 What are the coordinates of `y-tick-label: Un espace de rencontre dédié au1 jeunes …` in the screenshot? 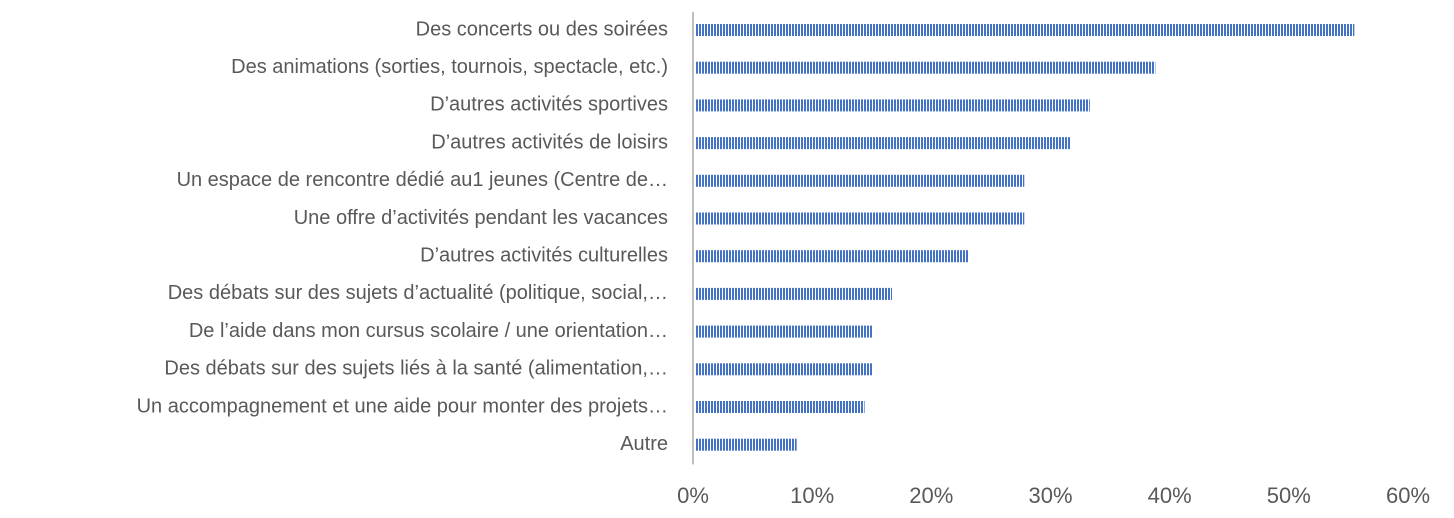 It's located at (422, 180).